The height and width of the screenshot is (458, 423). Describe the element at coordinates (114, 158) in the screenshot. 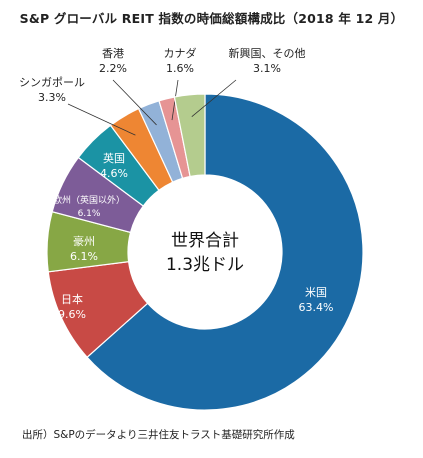

I see `slice-label-5: 英国` at that location.